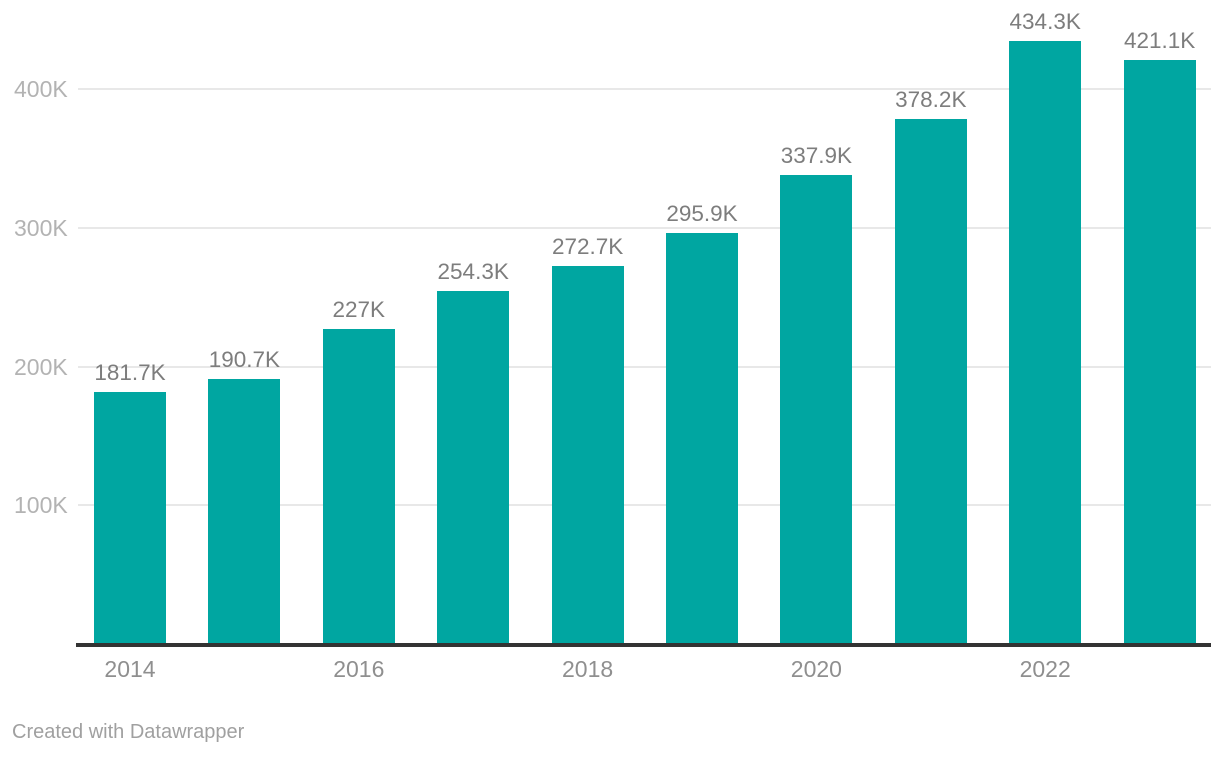 The width and height of the screenshot is (1220, 758). I want to click on y-tick-label-300k: 300K, so click(41, 227).